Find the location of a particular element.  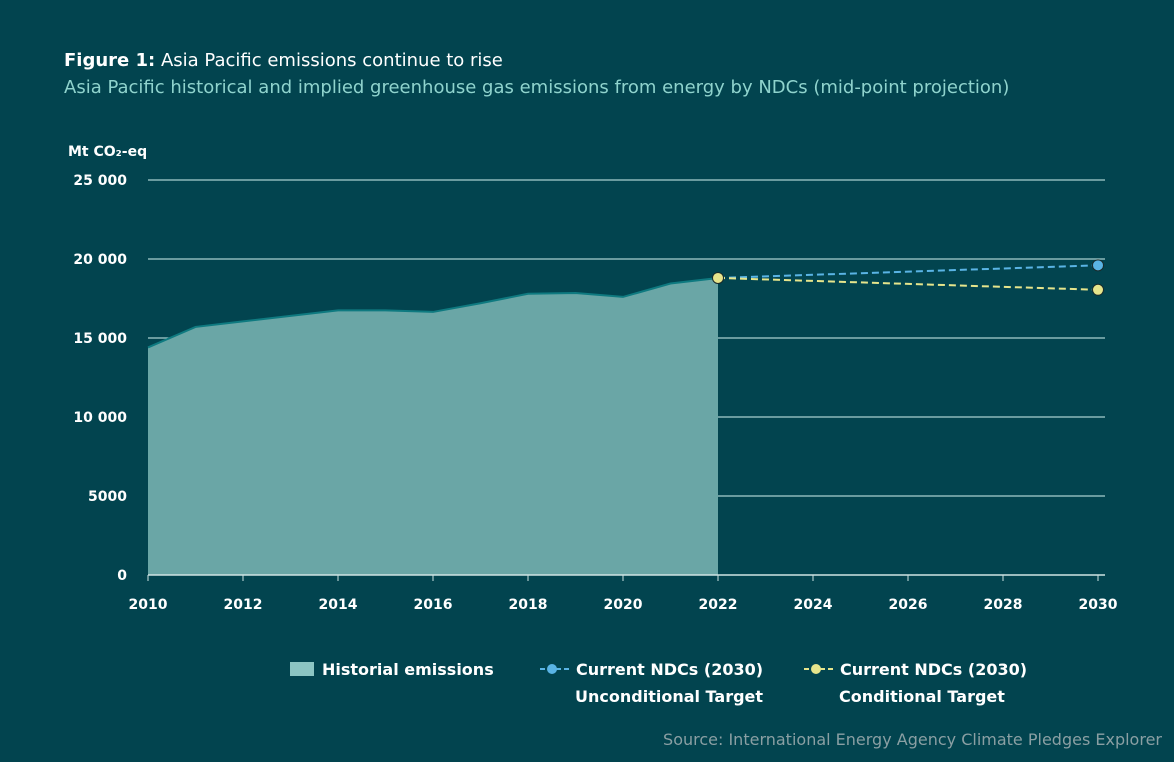

legend-label: Historial emissions is located at coordinates (408, 669).